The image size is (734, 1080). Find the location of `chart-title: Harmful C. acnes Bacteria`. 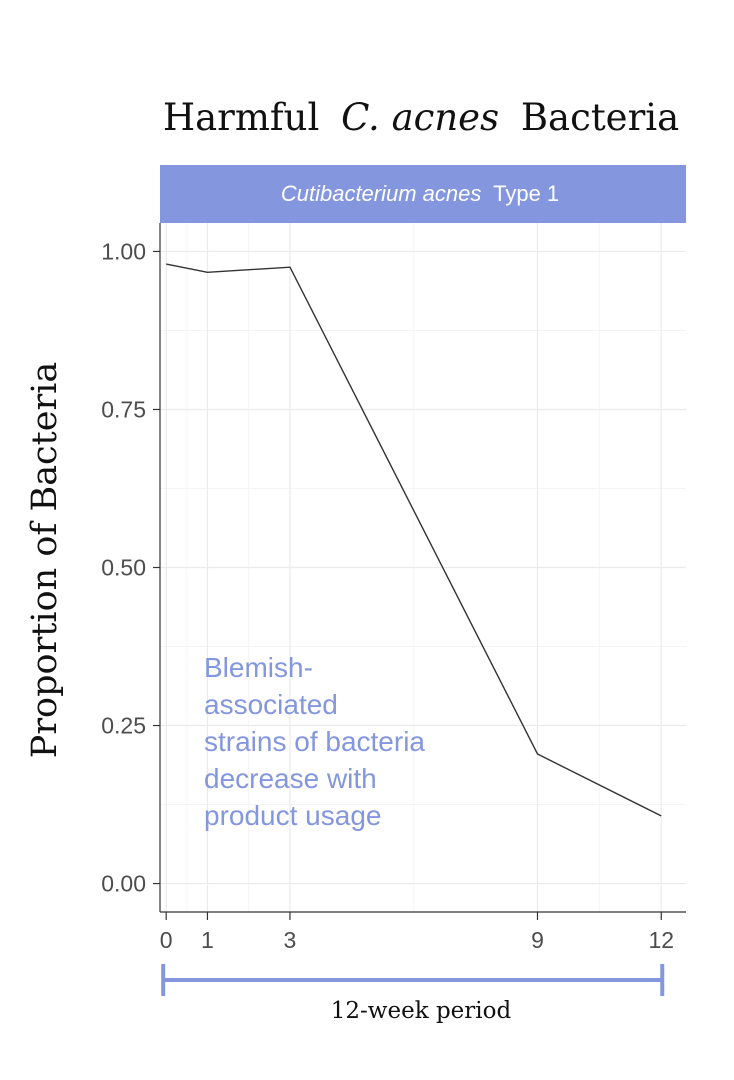

chart-title: Harmful C. acnes Bacteria is located at coordinates (421, 117).